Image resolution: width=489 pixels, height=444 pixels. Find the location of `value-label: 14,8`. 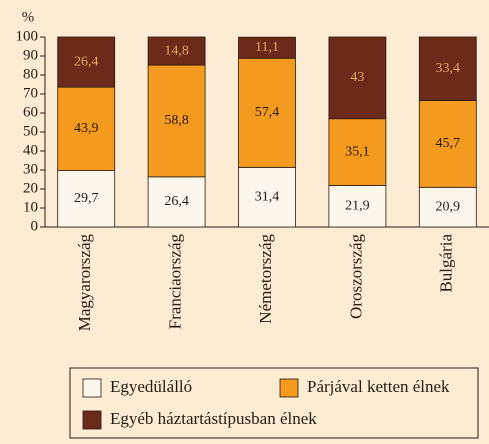

value-label: 14,8 is located at coordinates (176, 50).